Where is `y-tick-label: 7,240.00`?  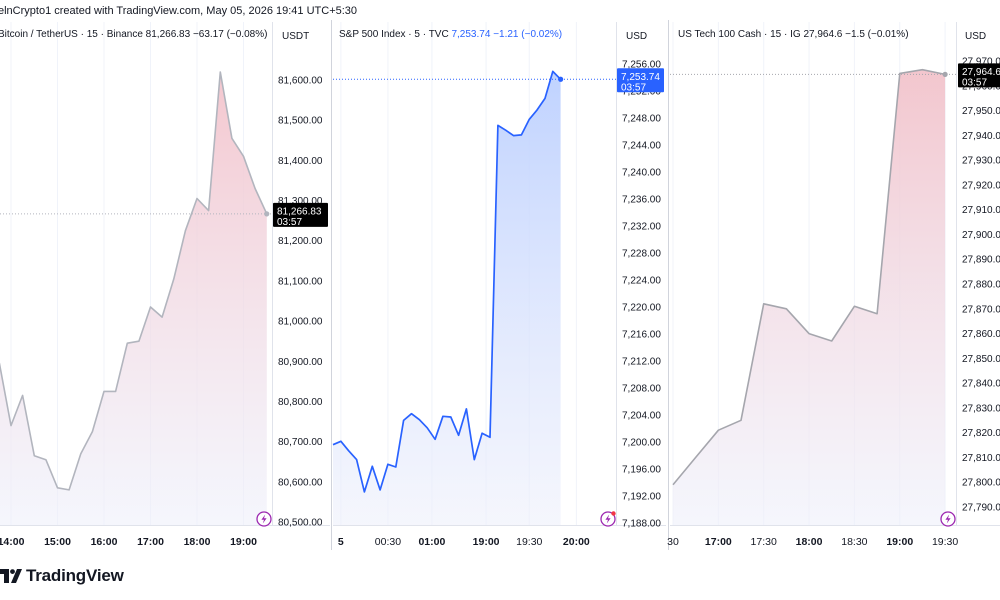
y-tick-label: 7,240.00 is located at coordinates (641, 173).